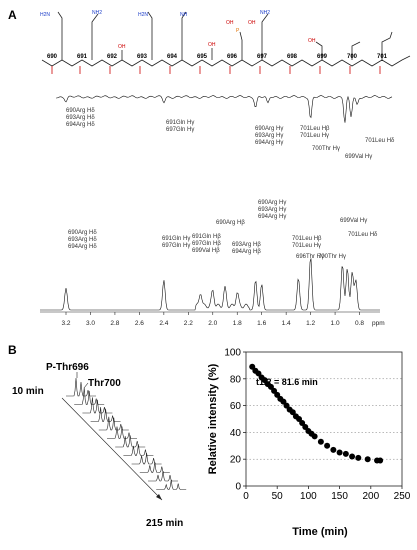  I want to click on residue-691: 691, so click(82, 57).